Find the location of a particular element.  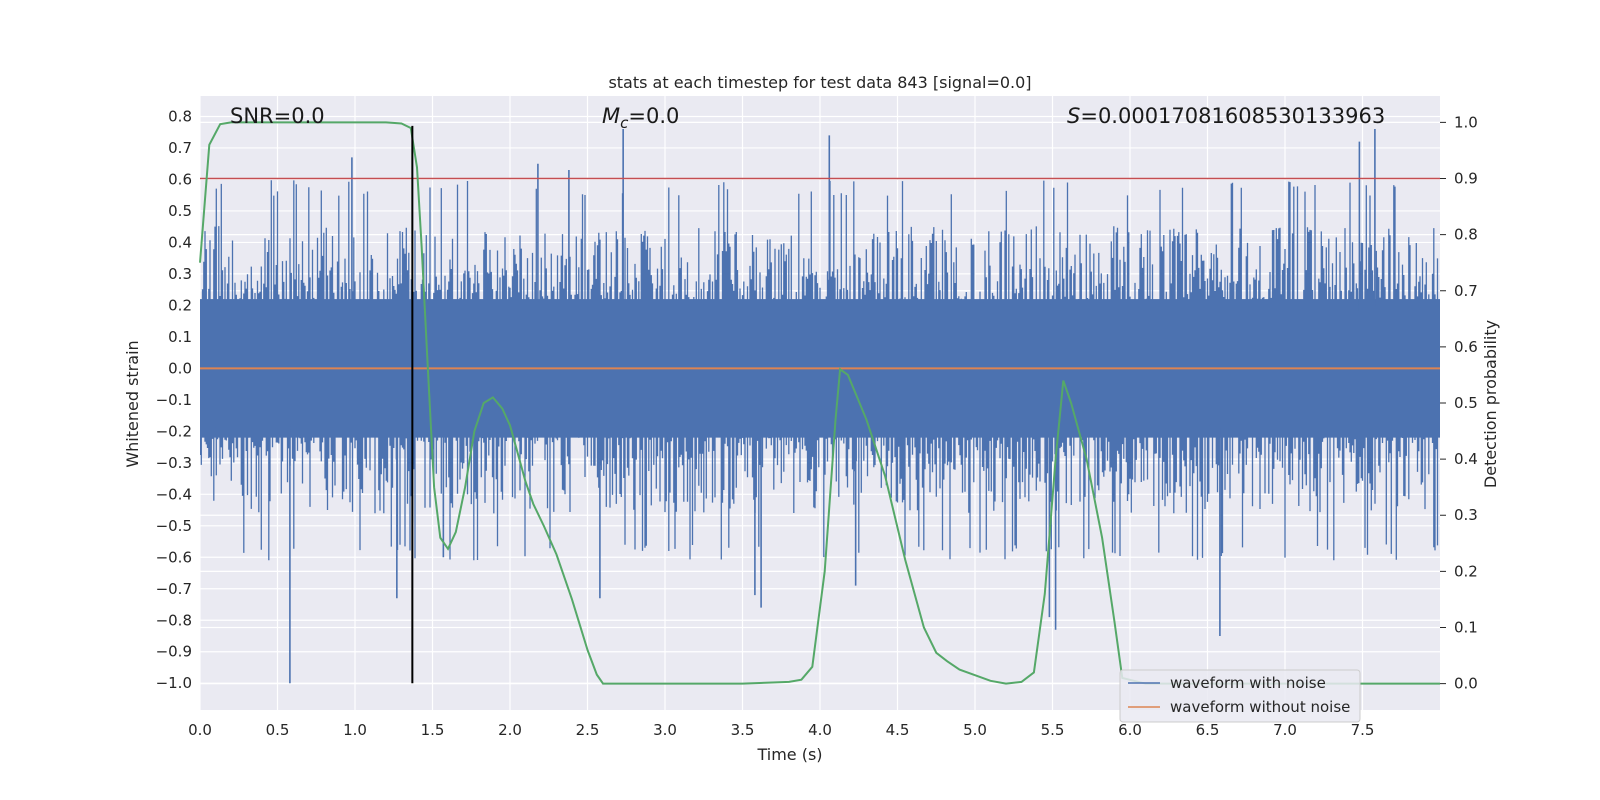

x-tick-label: 5.5 is located at coordinates (1053, 730).